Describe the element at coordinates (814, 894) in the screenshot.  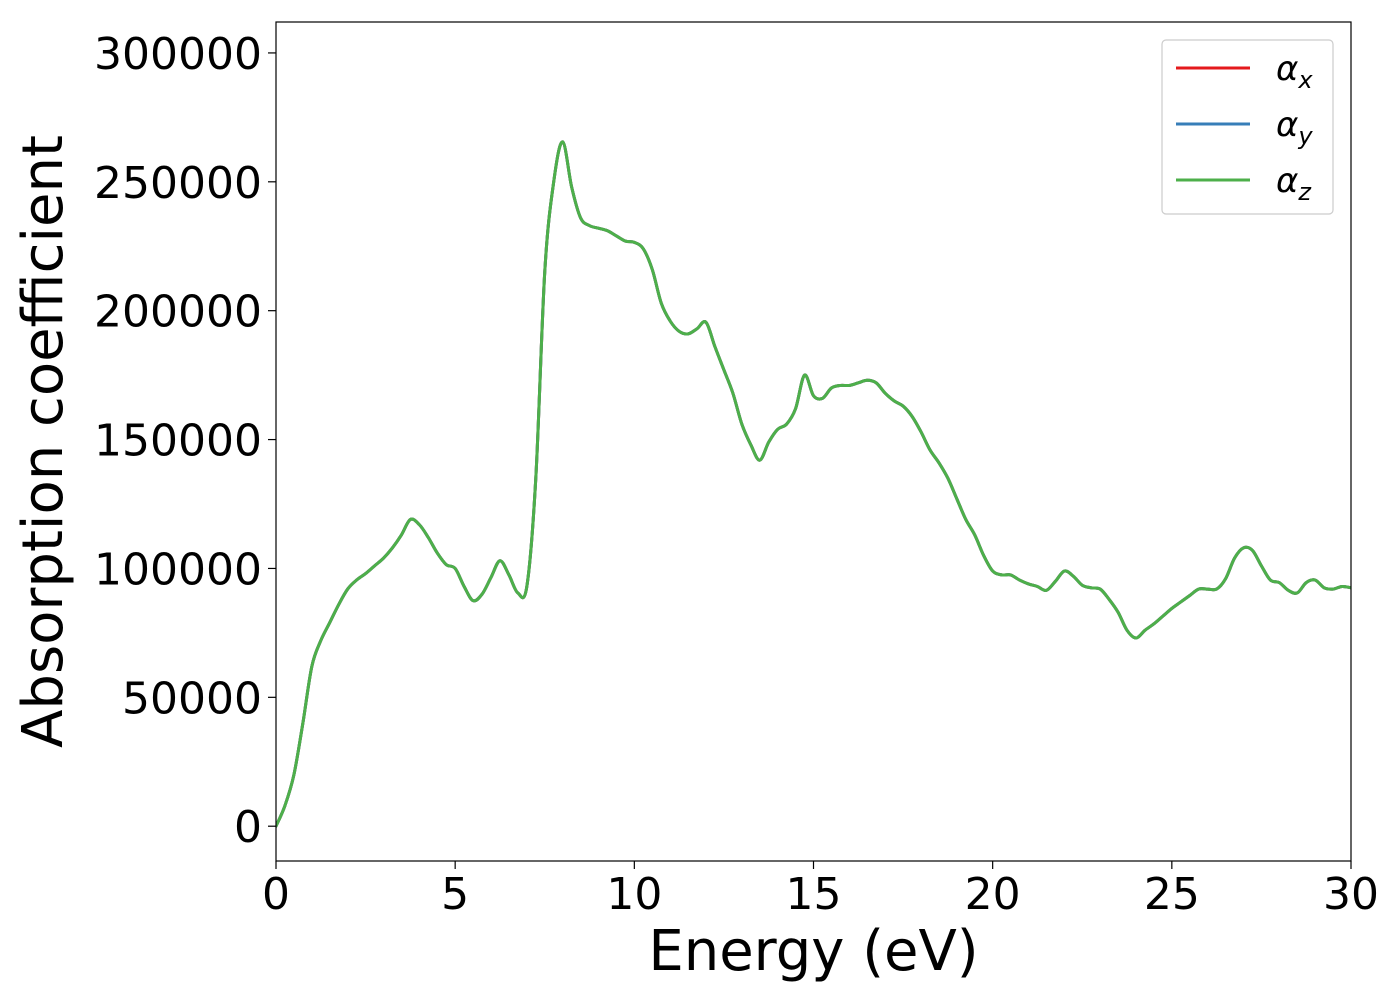
I see `x-tick-label: 15` at that location.